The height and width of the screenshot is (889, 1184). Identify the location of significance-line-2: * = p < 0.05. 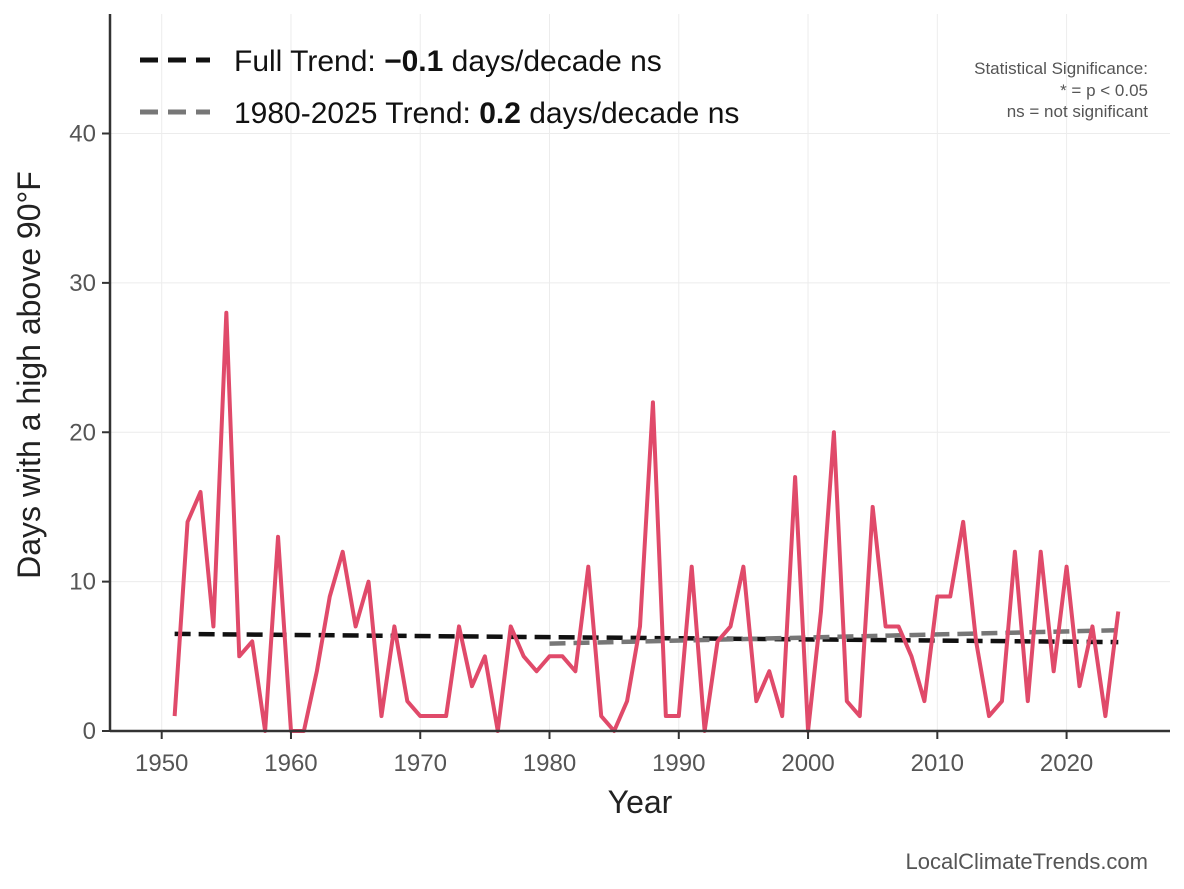
(1104, 90).